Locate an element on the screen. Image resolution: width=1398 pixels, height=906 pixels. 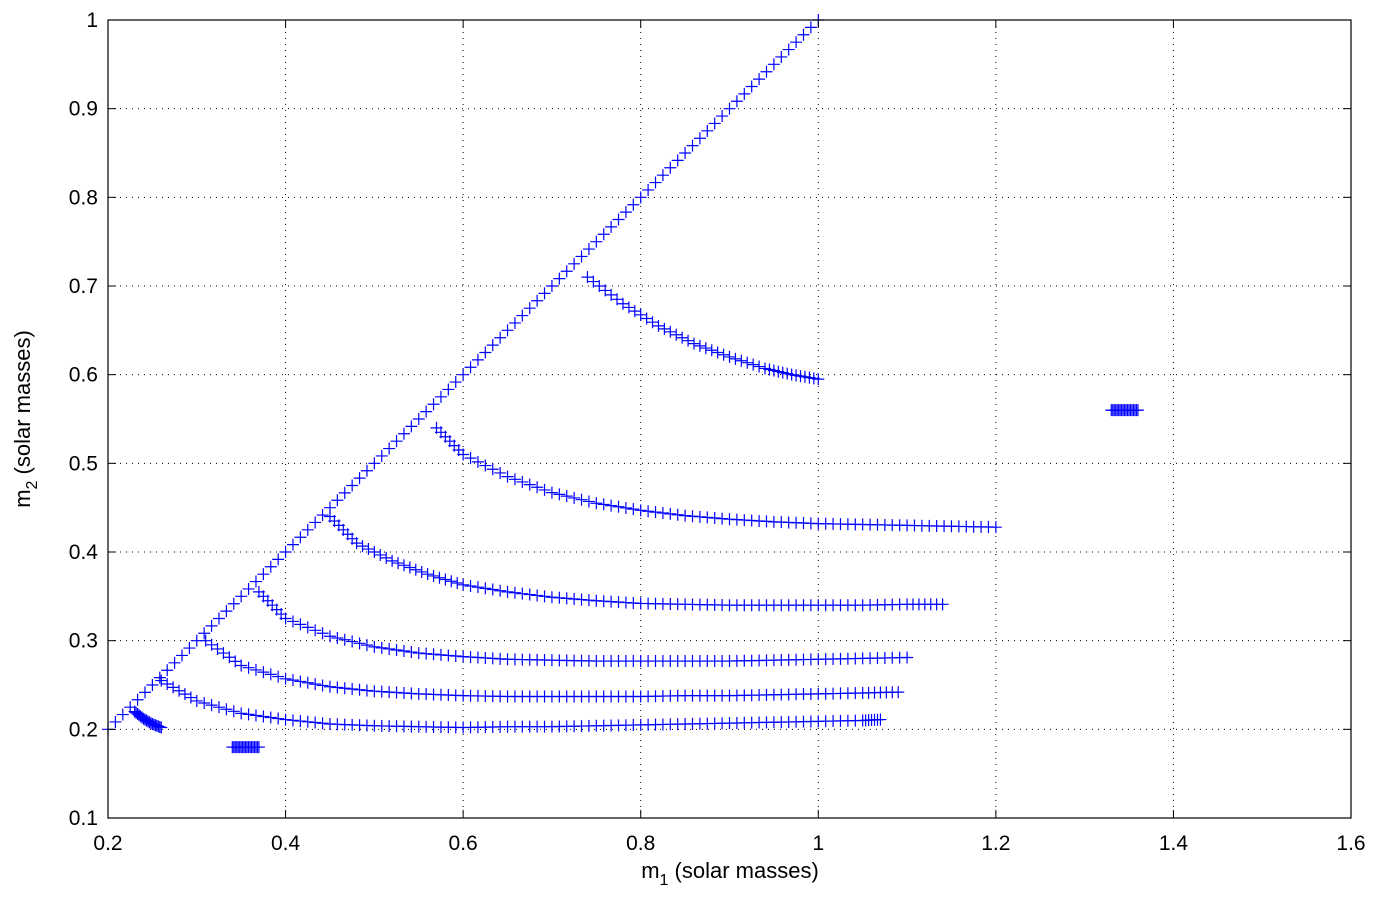
y-tick-label: 1 is located at coordinates (92, 20).